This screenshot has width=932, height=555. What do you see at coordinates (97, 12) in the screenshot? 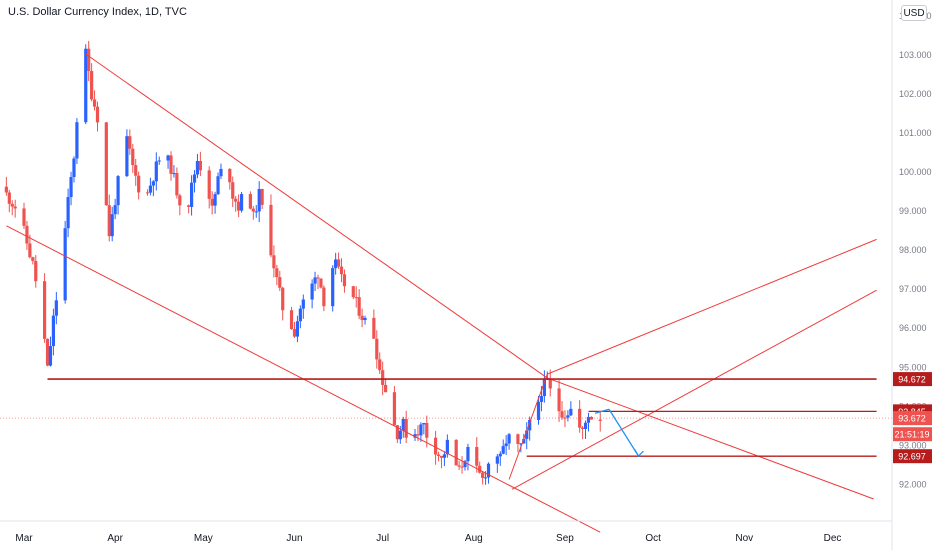
I see `chart-title: U.S. Dollar Currency Index, 1D, TVC` at bounding box center [97, 12].